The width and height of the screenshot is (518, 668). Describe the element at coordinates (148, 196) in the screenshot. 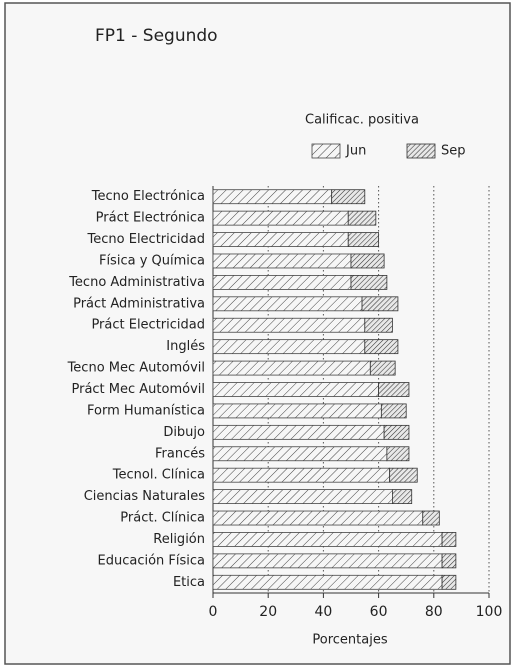

I see `y-tick-label: Tecno Electrónica` at that location.